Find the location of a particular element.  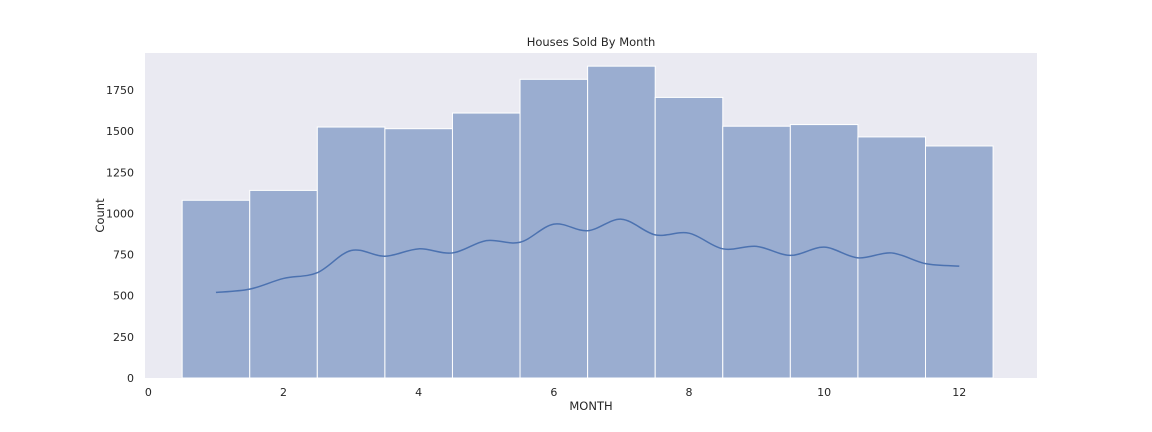

y-tick-label: 0 is located at coordinates (130, 378).